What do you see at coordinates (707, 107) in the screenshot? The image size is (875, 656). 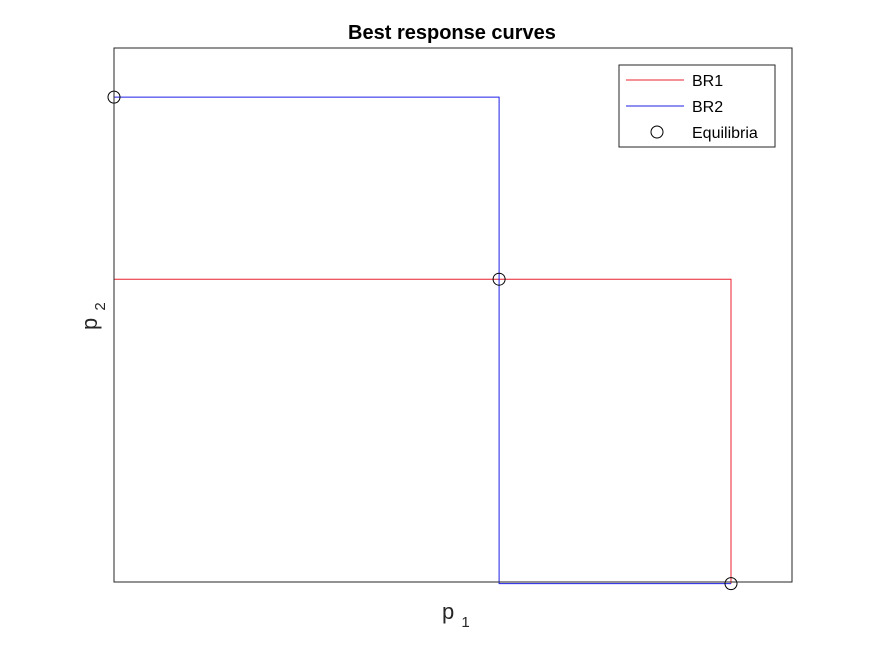 I see `legend-label-br2: BR2` at bounding box center [707, 107].